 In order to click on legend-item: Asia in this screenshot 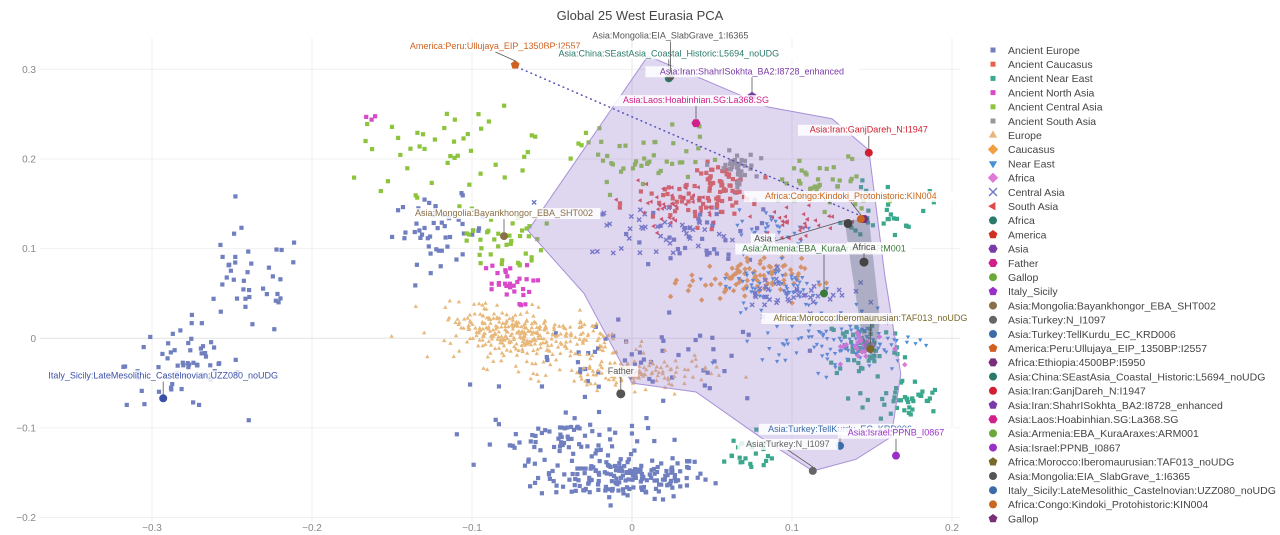, I will do `click(1008, 250)`.